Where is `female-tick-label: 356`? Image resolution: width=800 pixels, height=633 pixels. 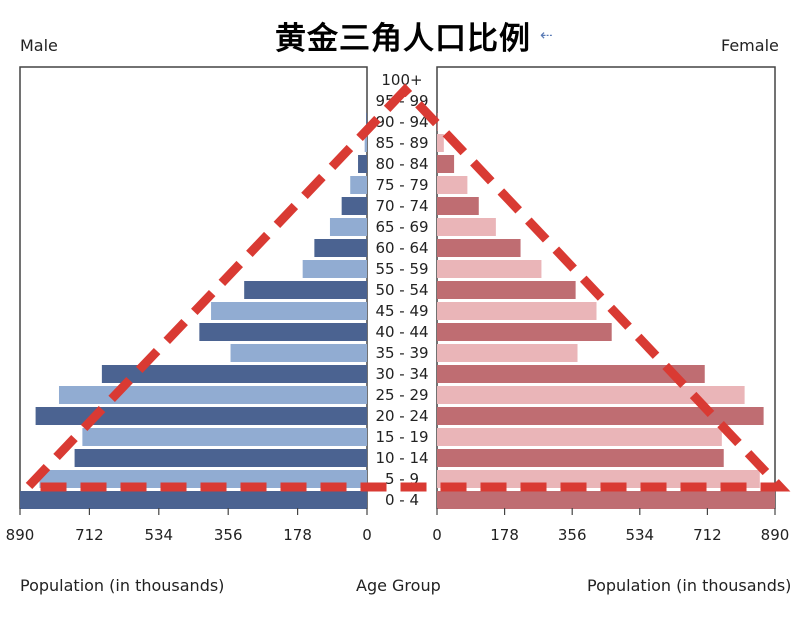 female-tick-label: 356 is located at coordinates (572, 535).